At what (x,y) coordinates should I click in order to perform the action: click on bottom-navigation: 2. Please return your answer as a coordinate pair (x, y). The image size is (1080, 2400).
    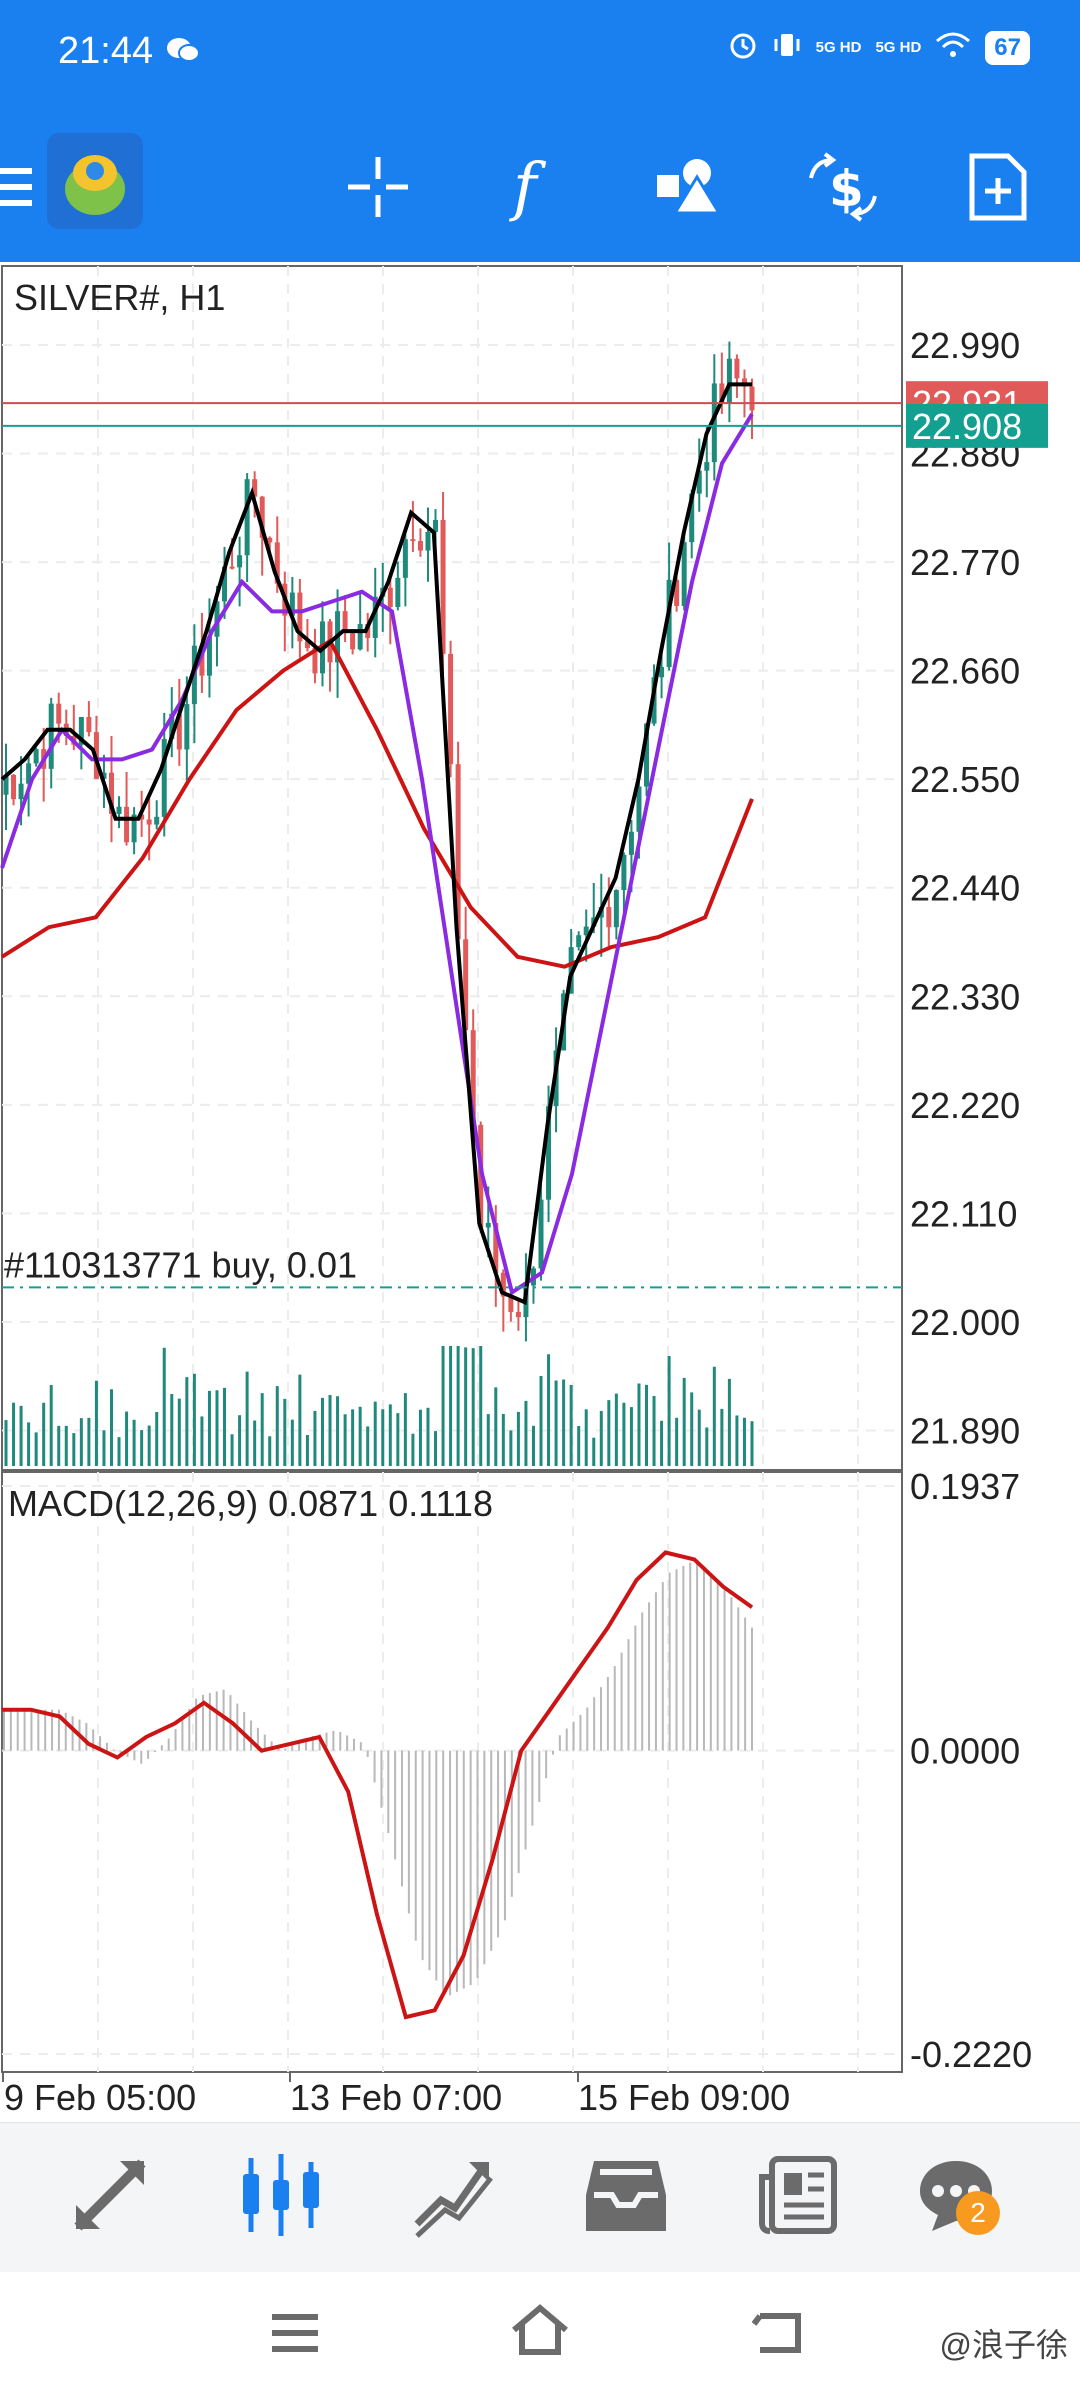
    Looking at the image, I should click on (540, 2197).